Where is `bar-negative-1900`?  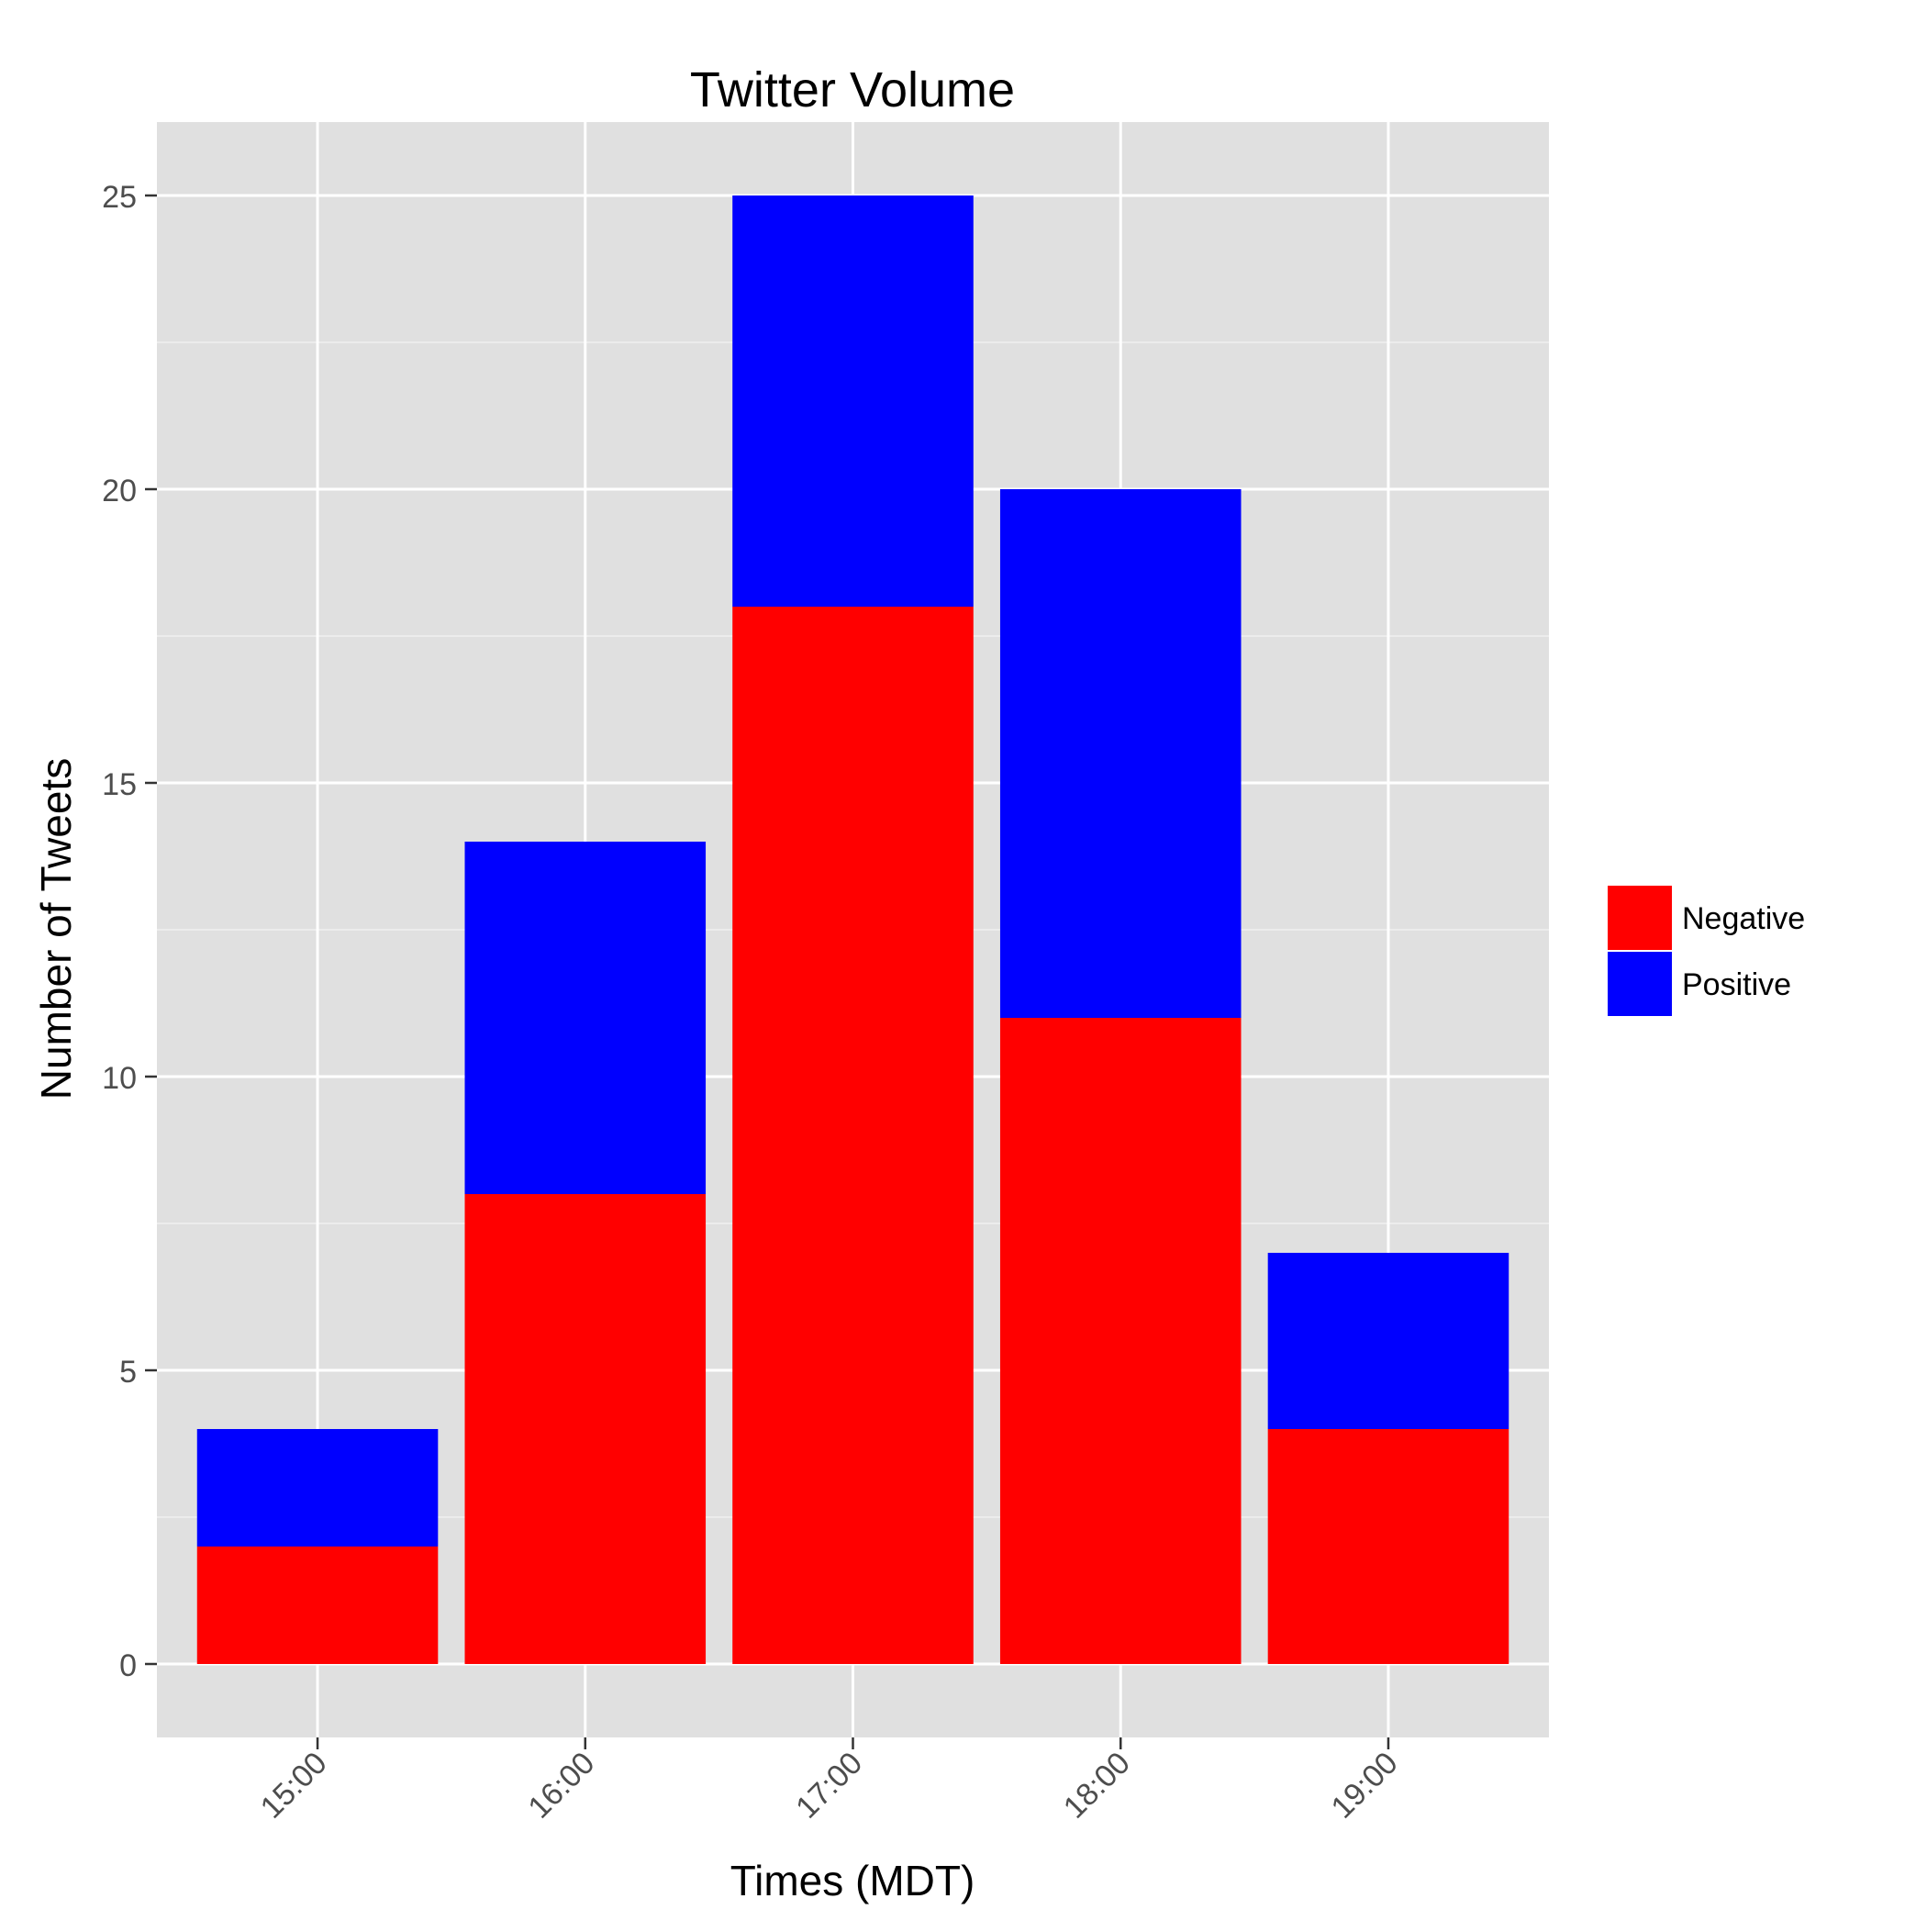 bar-negative-1900 is located at coordinates (1388, 1546).